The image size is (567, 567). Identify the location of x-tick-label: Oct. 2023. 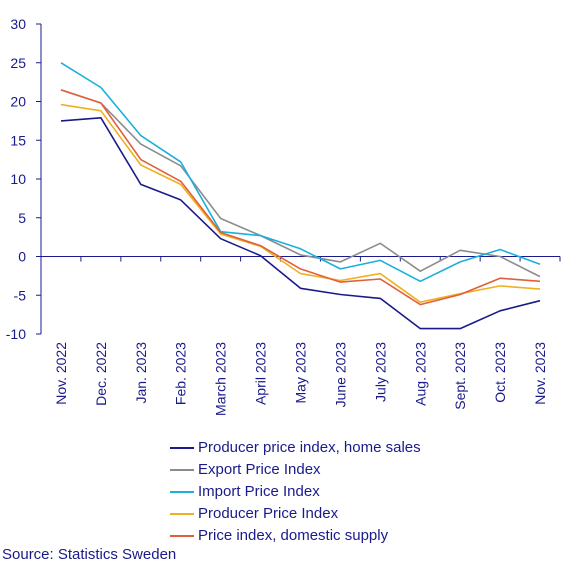
(500, 372).